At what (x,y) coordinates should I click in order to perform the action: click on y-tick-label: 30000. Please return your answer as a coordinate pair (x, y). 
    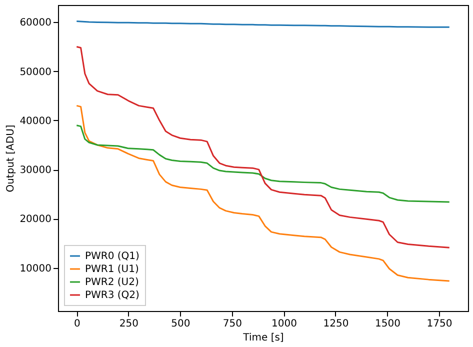
    Looking at the image, I should click on (36, 170).